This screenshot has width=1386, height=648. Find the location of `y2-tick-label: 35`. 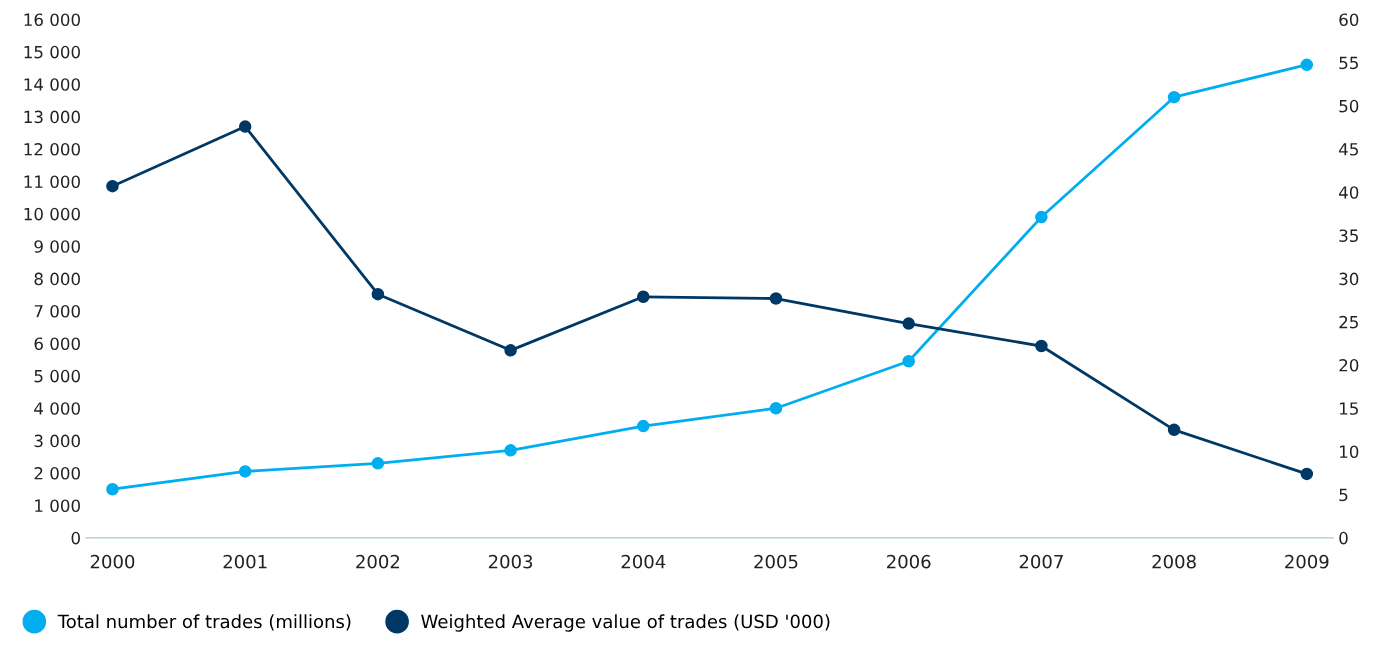

y2-tick-label: 35 is located at coordinates (1348, 236).